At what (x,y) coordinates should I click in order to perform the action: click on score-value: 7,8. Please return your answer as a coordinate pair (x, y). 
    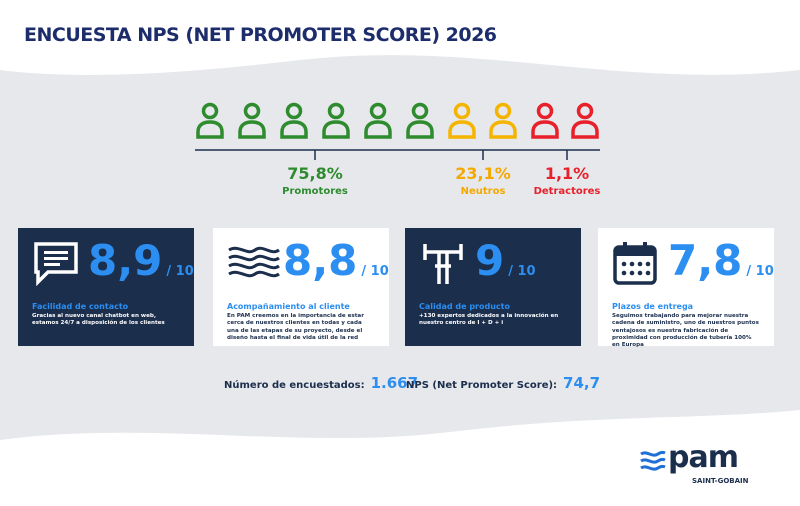
    Looking at the image, I should click on (705, 260).